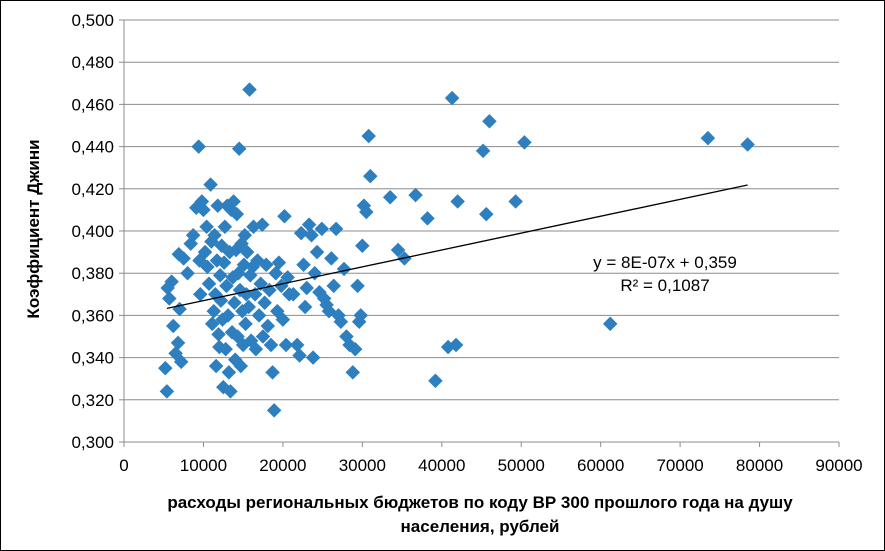 The width and height of the screenshot is (885, 551). I want to click on x-tick-label: 10000, so click(203, 465).